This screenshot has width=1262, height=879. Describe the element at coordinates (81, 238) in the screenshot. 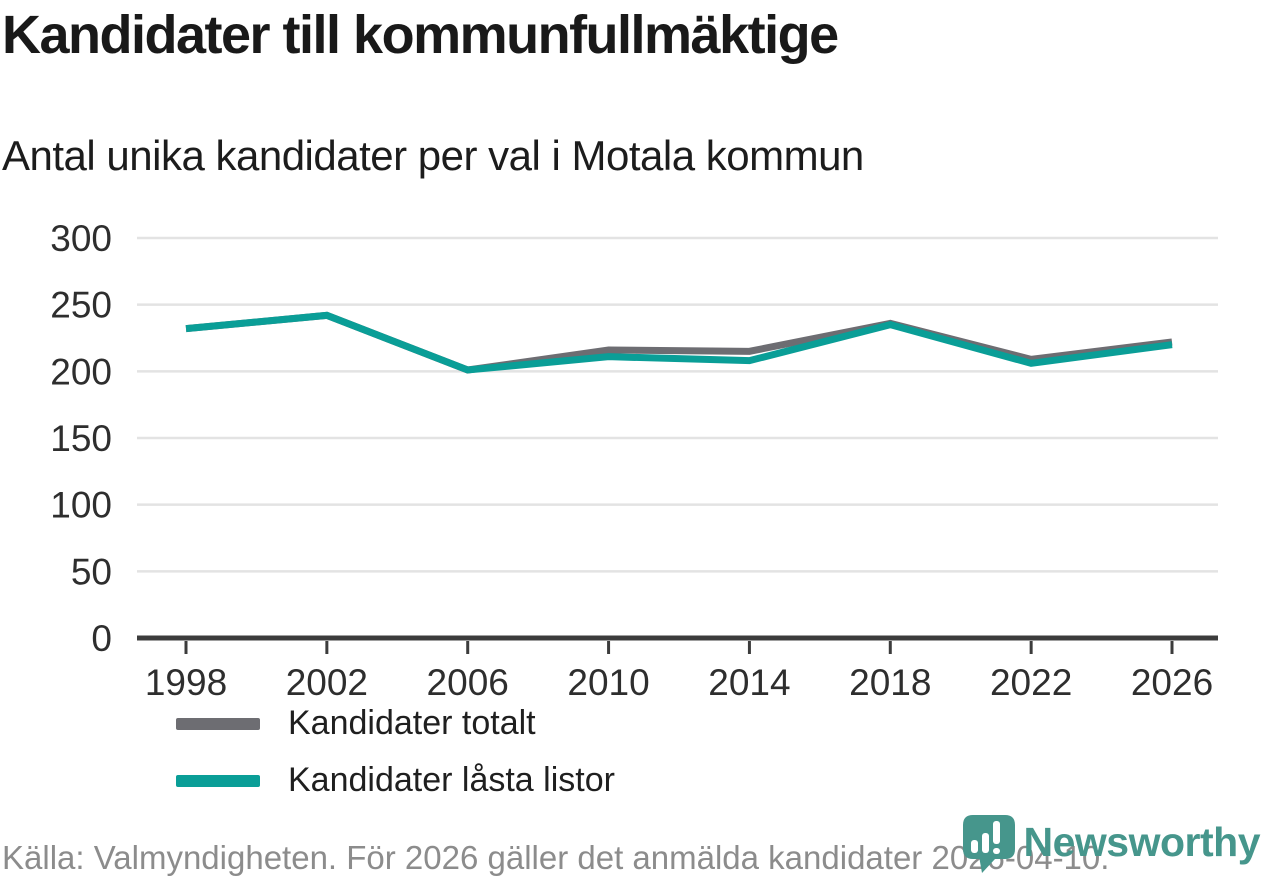

I see `y-tick-label-300: 300` at that location.